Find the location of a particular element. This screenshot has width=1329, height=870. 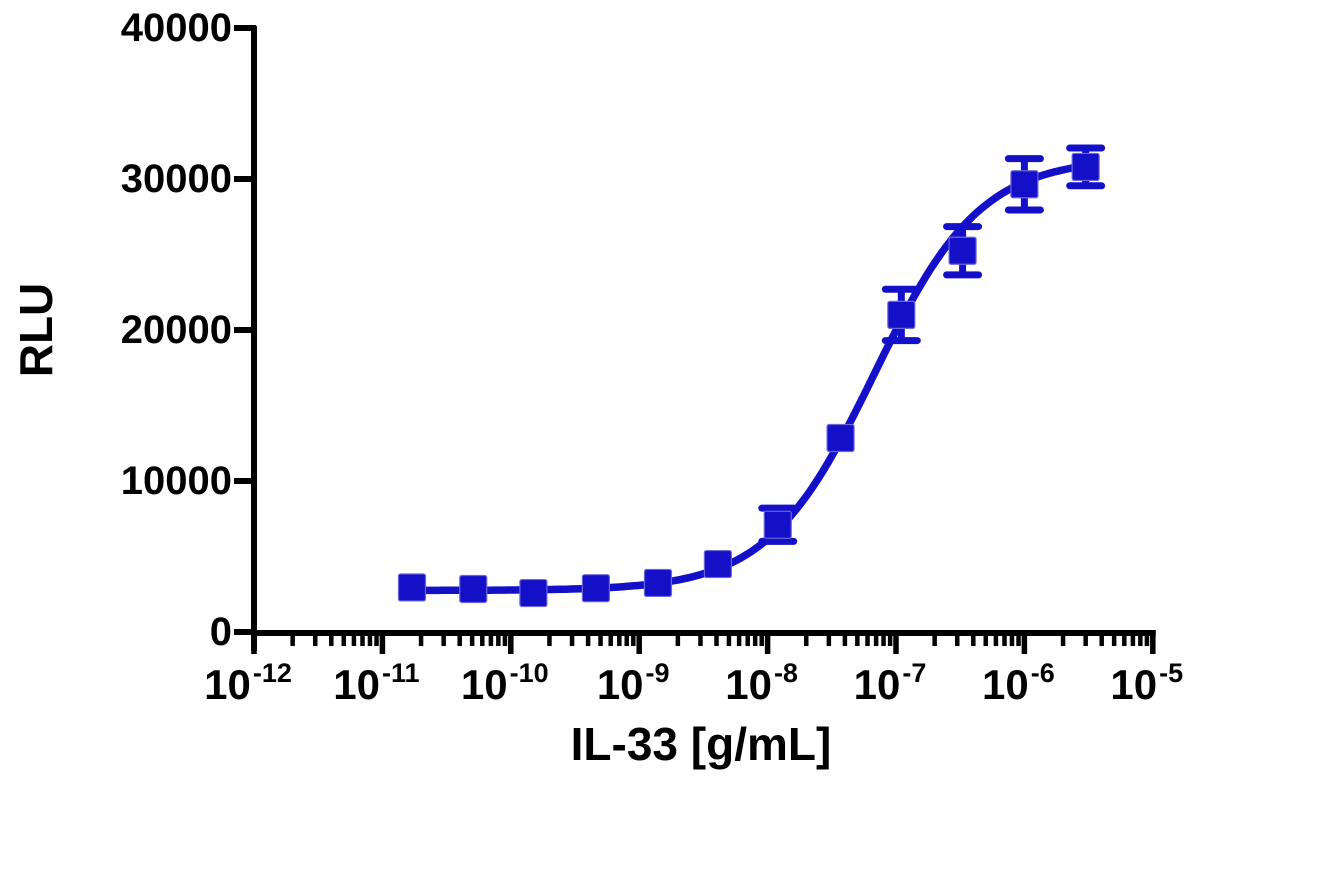

y-tick-label: 20000 is located at coordinates (176, 330).